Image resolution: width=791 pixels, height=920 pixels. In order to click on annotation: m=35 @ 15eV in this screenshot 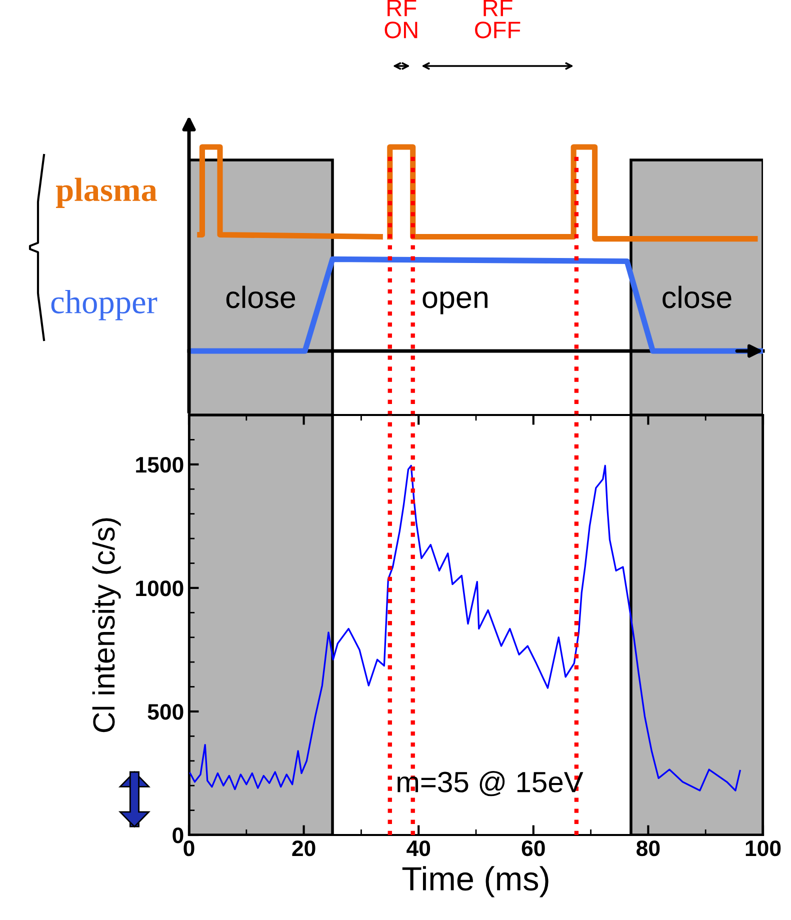, I will do `click(491, 783)`.